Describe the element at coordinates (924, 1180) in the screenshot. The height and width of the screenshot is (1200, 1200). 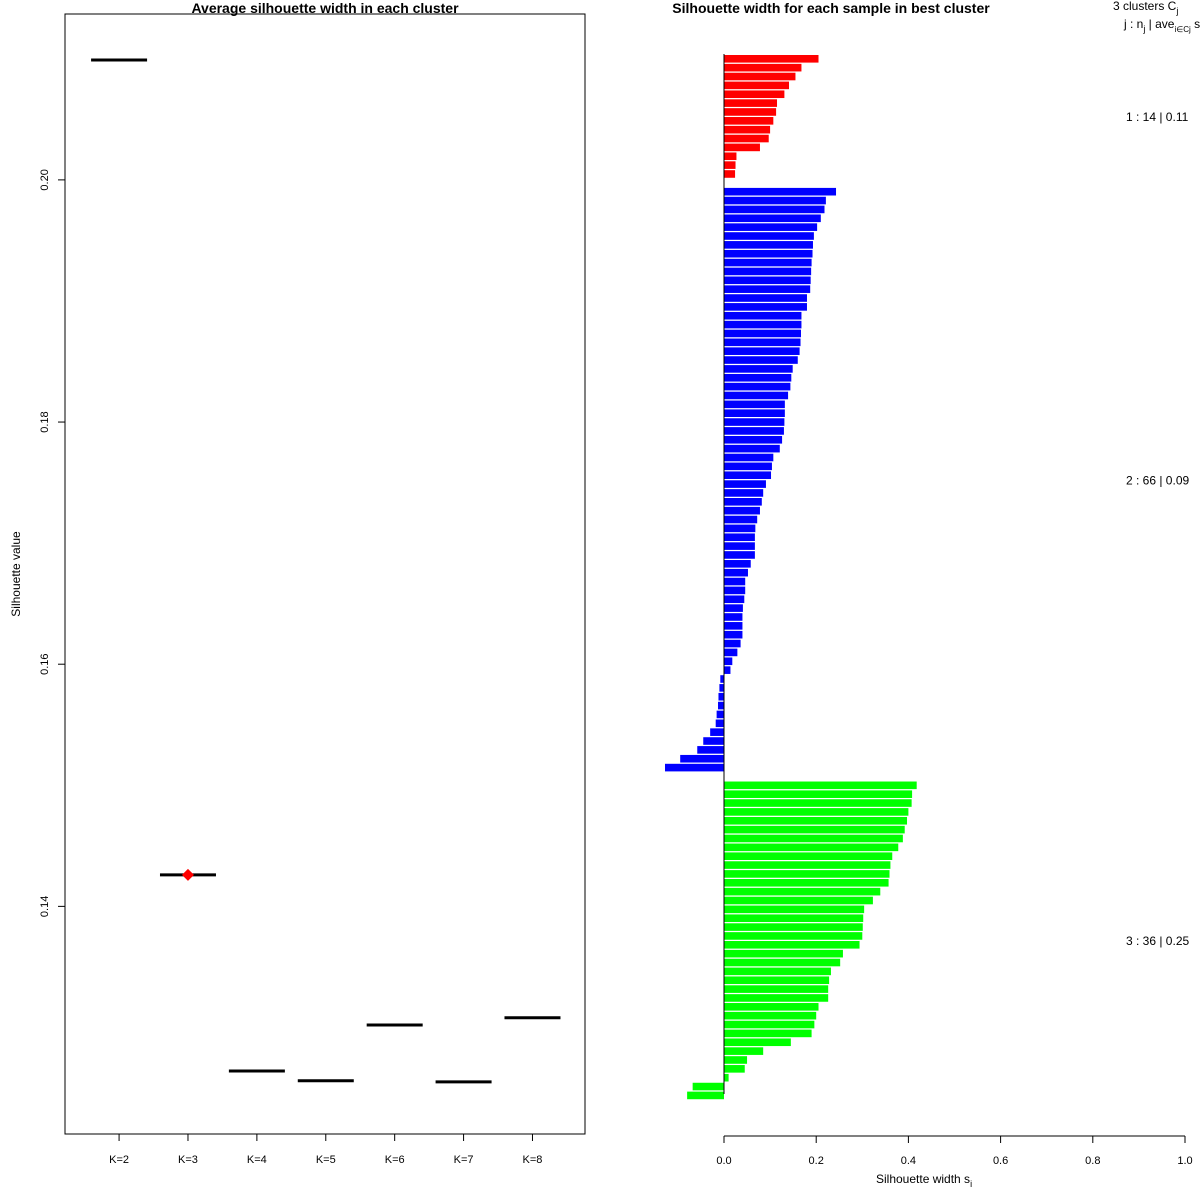
I see `right-x-axis-label: Silhouette width si` at that location.